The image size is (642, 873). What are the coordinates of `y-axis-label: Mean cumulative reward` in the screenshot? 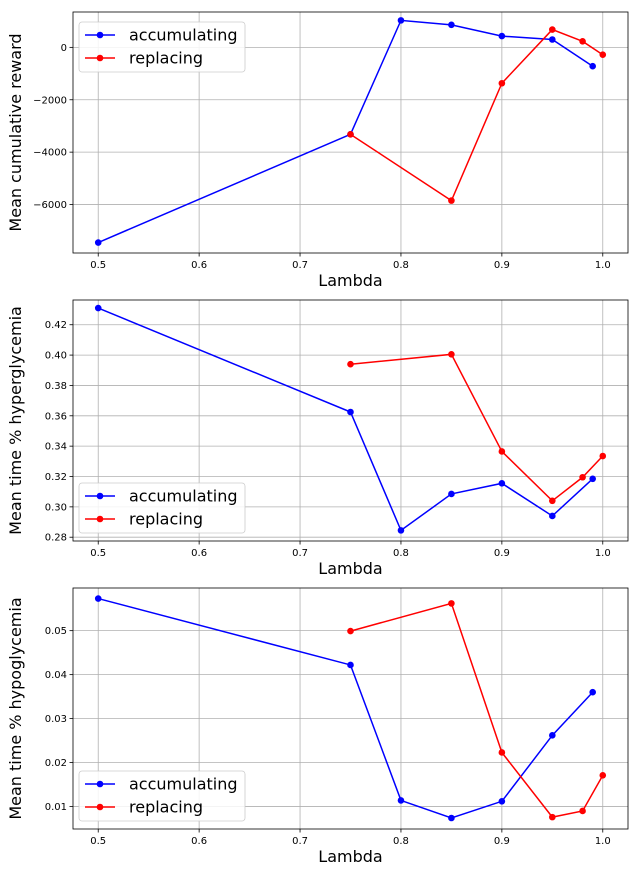 It's located at (15, 132).